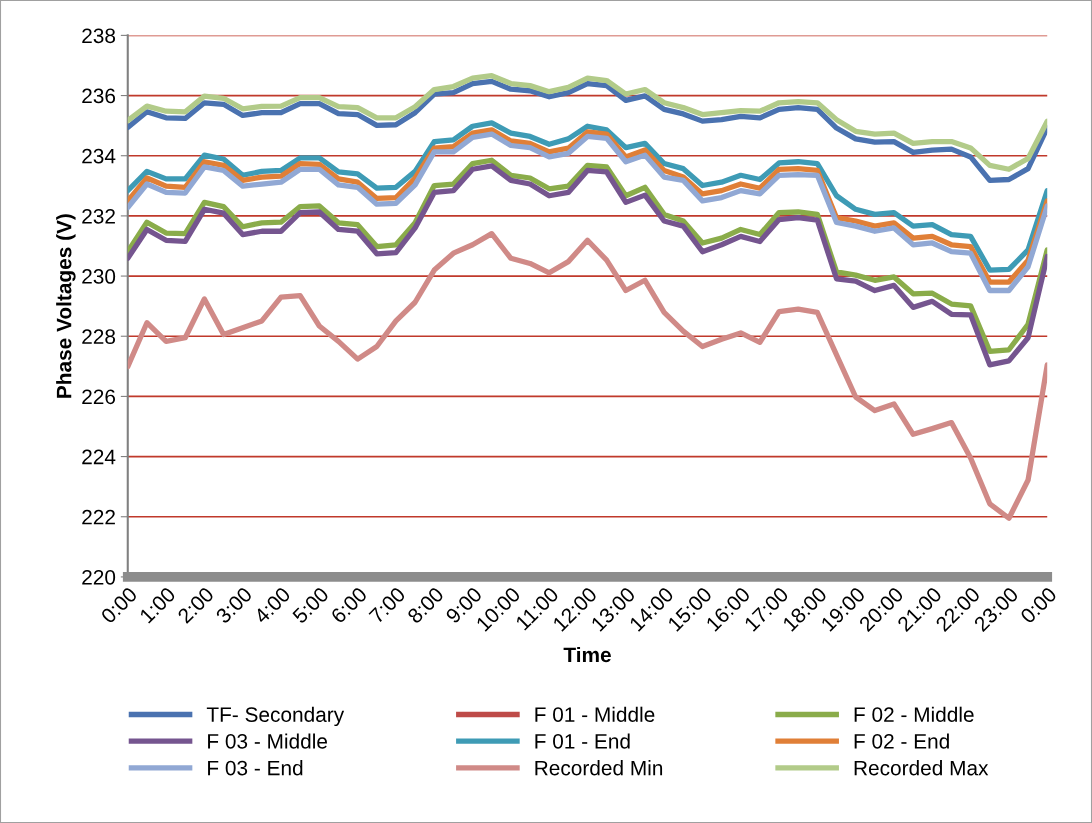 The height and width of the screenshot is (823, 1092). What do you see at coordinates (595, 714) in the screenshot?
I see `legend-label: F 01 - Middle` at bounding box center [595, 714].